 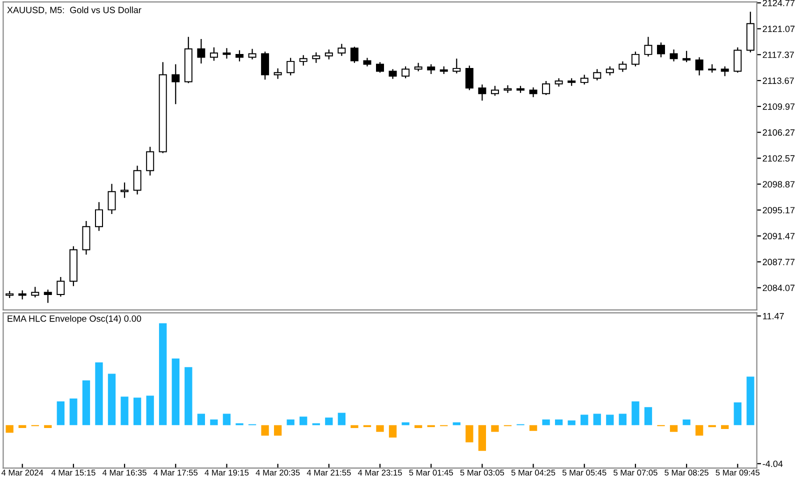 What do you see at coordinates (533, 473) in the screenshot?
I see `x-tick-label: 5 Mar 04:25` at bounding box center [533, 473].